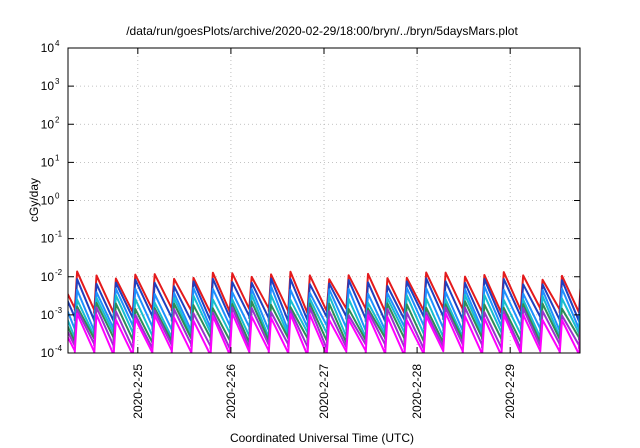  What do you see at coordinates (510, 391) in the screenshot?
I see `x-tick-label: 2020-2-29` at bounding box center [510, 391].